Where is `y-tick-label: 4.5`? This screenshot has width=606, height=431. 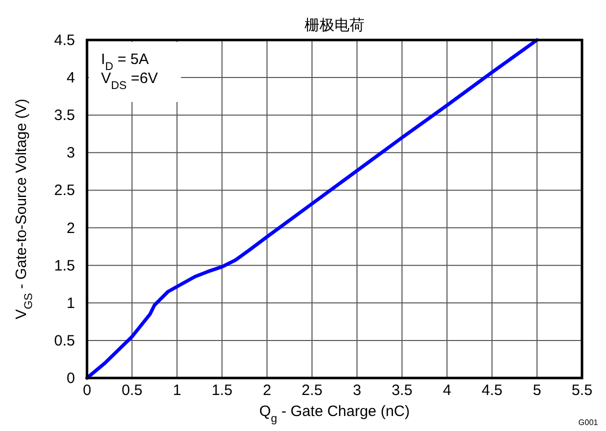
y-tick-label: 4.5 is located at coordinates (64, 40).